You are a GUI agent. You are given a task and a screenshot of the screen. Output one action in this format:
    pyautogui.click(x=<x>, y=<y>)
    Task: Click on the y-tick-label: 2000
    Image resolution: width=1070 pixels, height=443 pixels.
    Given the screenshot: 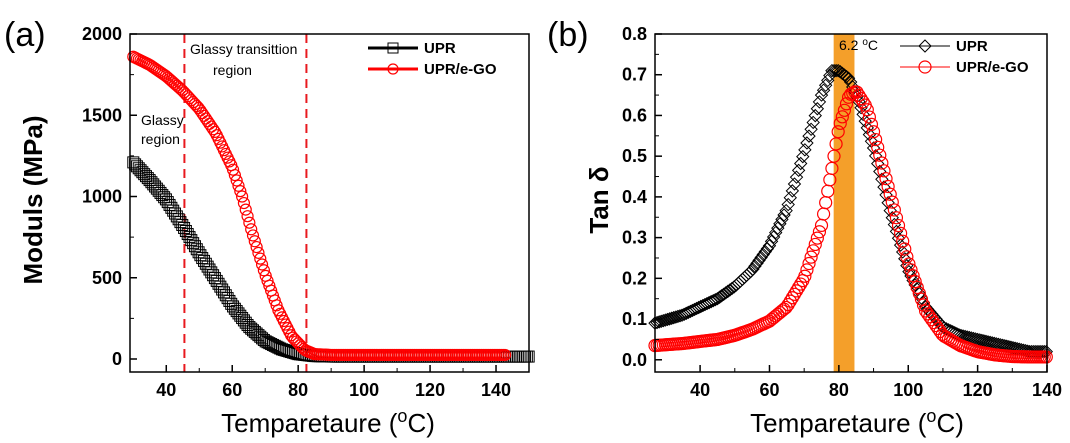 What is the action you would take?
    pyautogui.click(x=102, y=34)
    